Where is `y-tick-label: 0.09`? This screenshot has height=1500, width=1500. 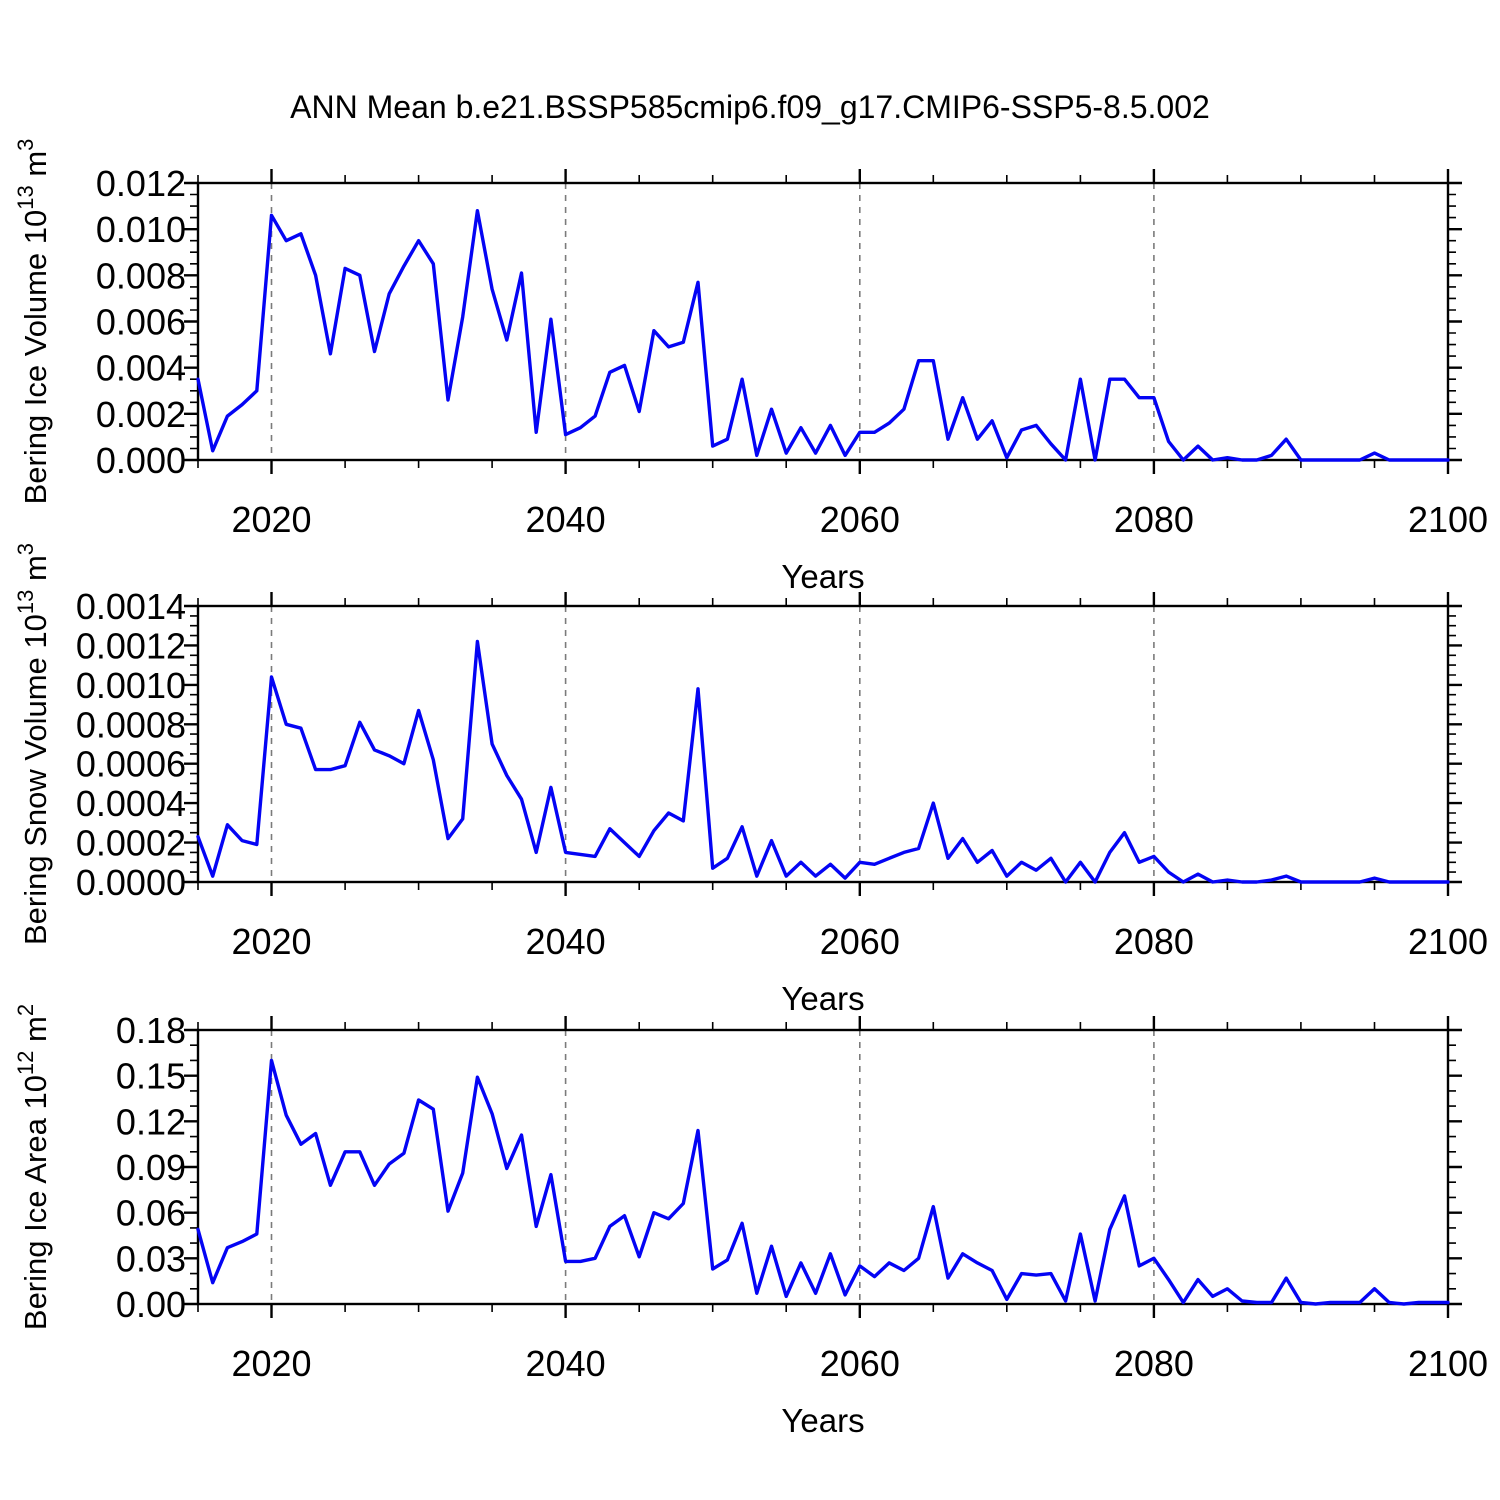
y-tick-label: 0.09 is located at coordinates (151, 1167).